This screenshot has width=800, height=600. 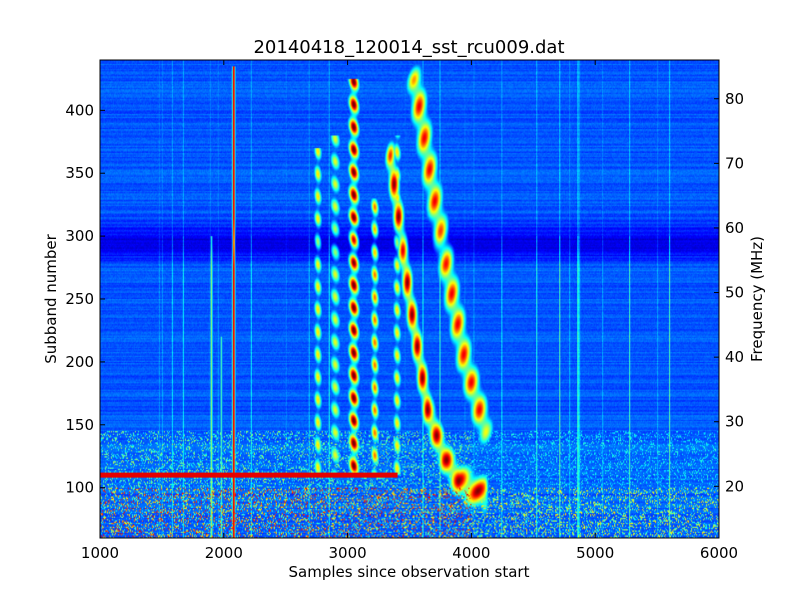 What do you see at coordinates (734, 228) in the screenshot?
I see `y2-tick-label: 60` at bounding box center [734, 228].